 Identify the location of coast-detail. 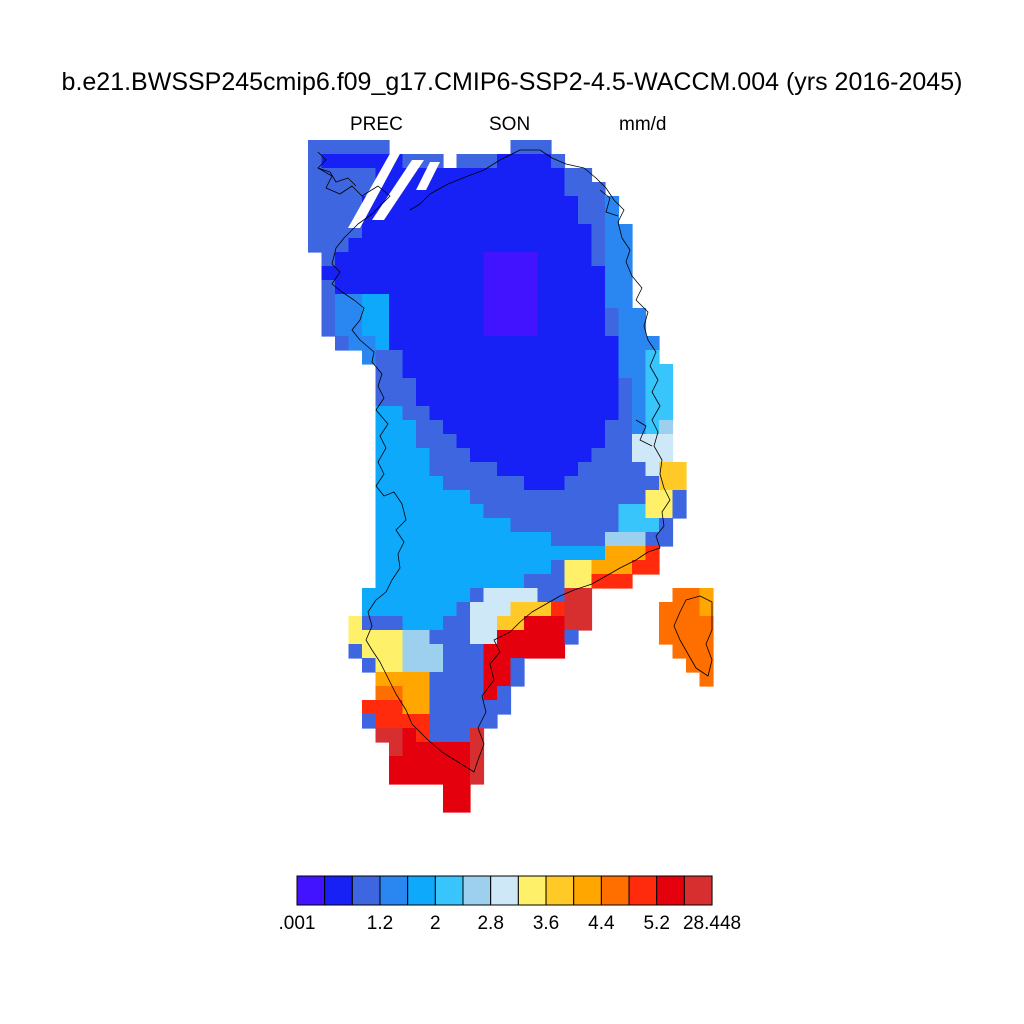
(609, 203).